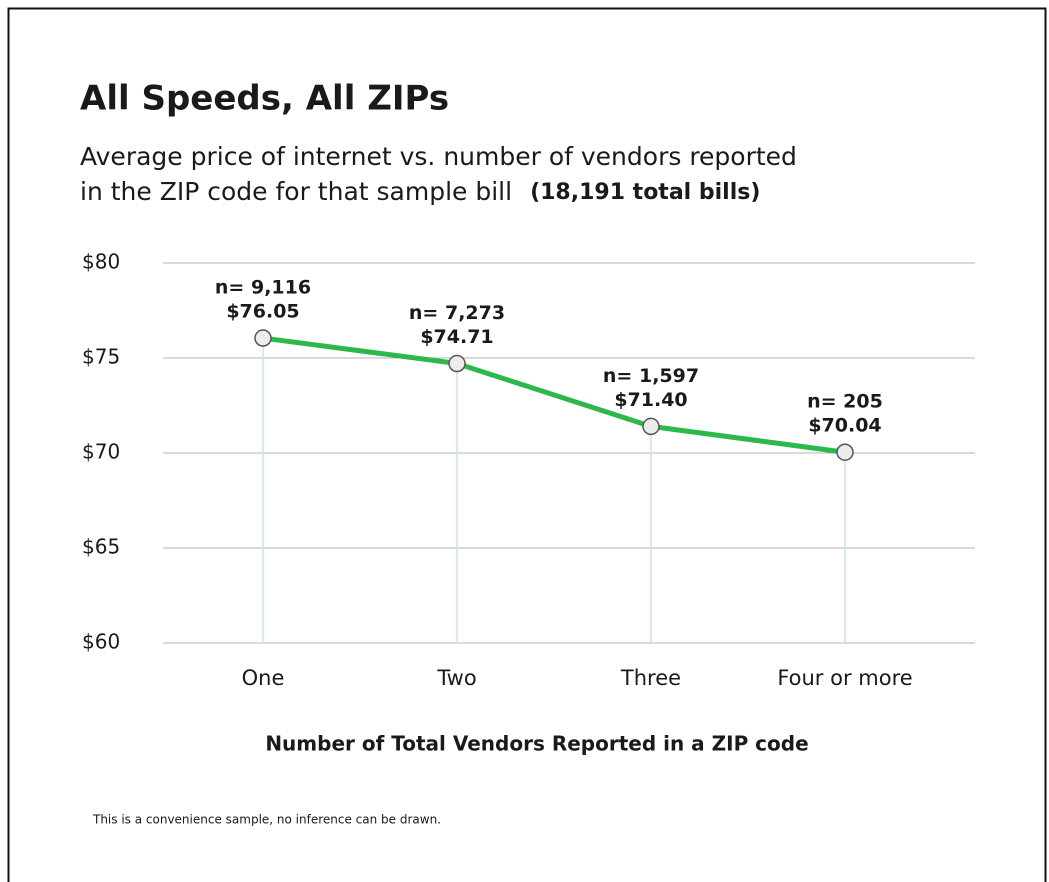 This screenshot has height=882, width=1049. What do you see at coordinates (263, 288) in the screenshot?
I see `annotation: n= 9,116` at bounding box center [263, 288].